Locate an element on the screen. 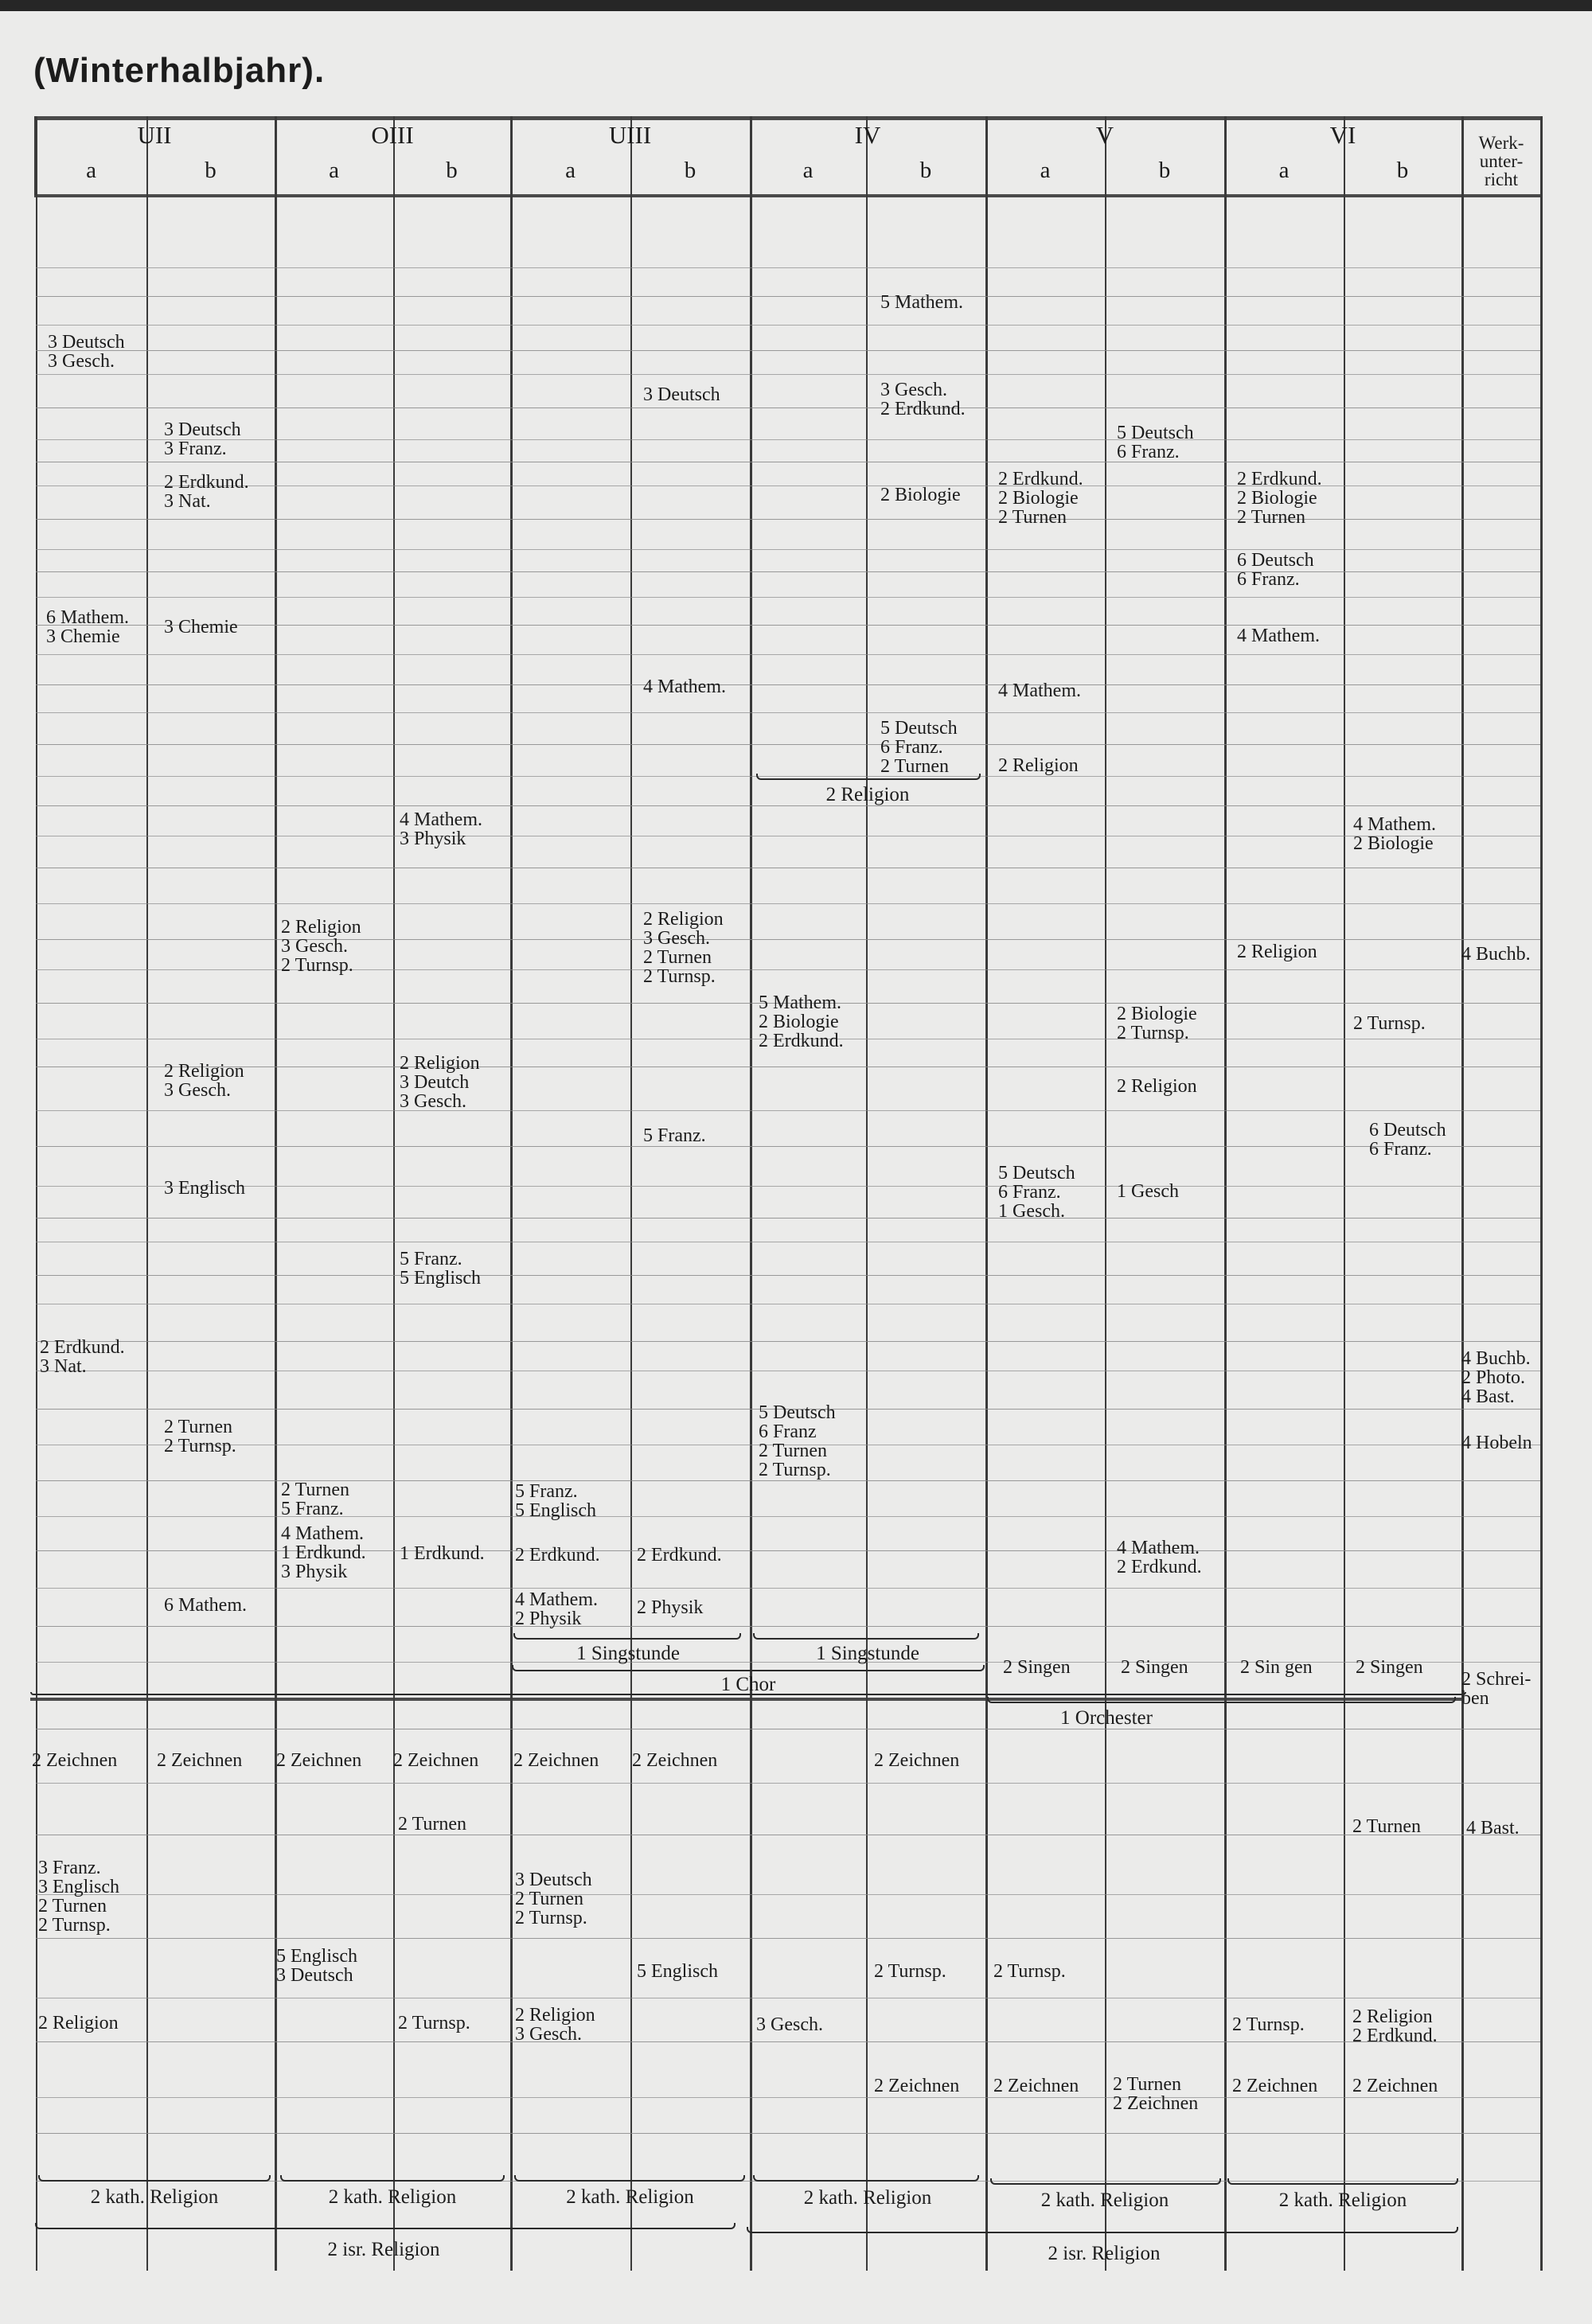 This screenshot has width=1592, height=2324. werkunterricht-entry: 4 Buchb. is located at coordinates (1496, 954).